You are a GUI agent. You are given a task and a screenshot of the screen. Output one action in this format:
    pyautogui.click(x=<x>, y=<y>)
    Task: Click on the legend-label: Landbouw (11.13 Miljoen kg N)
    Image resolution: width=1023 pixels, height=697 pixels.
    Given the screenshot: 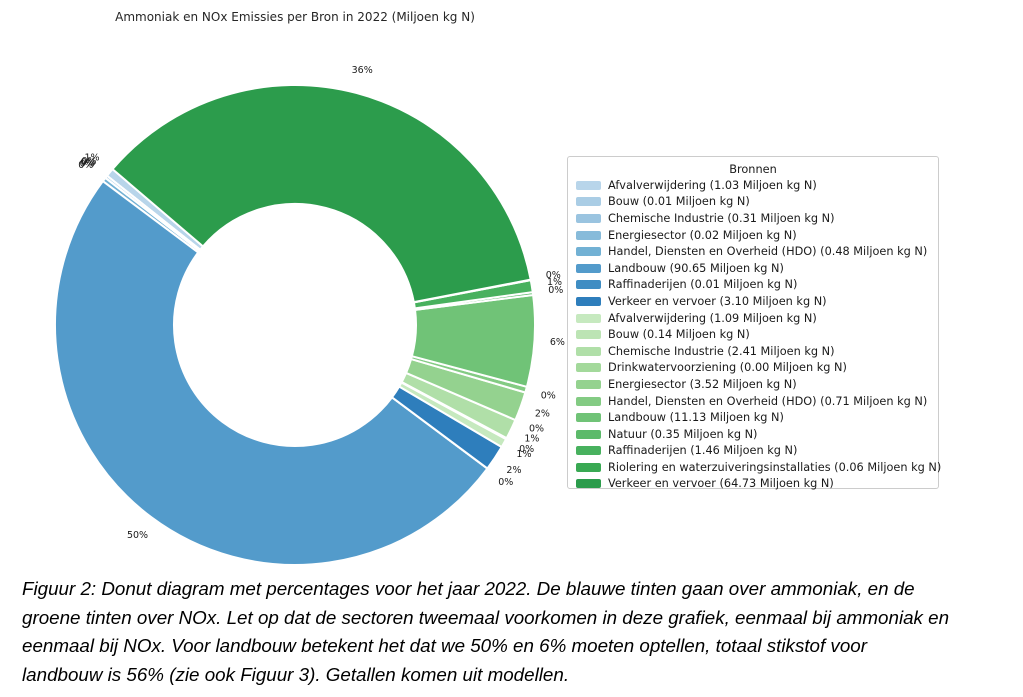 What is the action you would take?
    pyautogui.click(x=696, y=418)
    